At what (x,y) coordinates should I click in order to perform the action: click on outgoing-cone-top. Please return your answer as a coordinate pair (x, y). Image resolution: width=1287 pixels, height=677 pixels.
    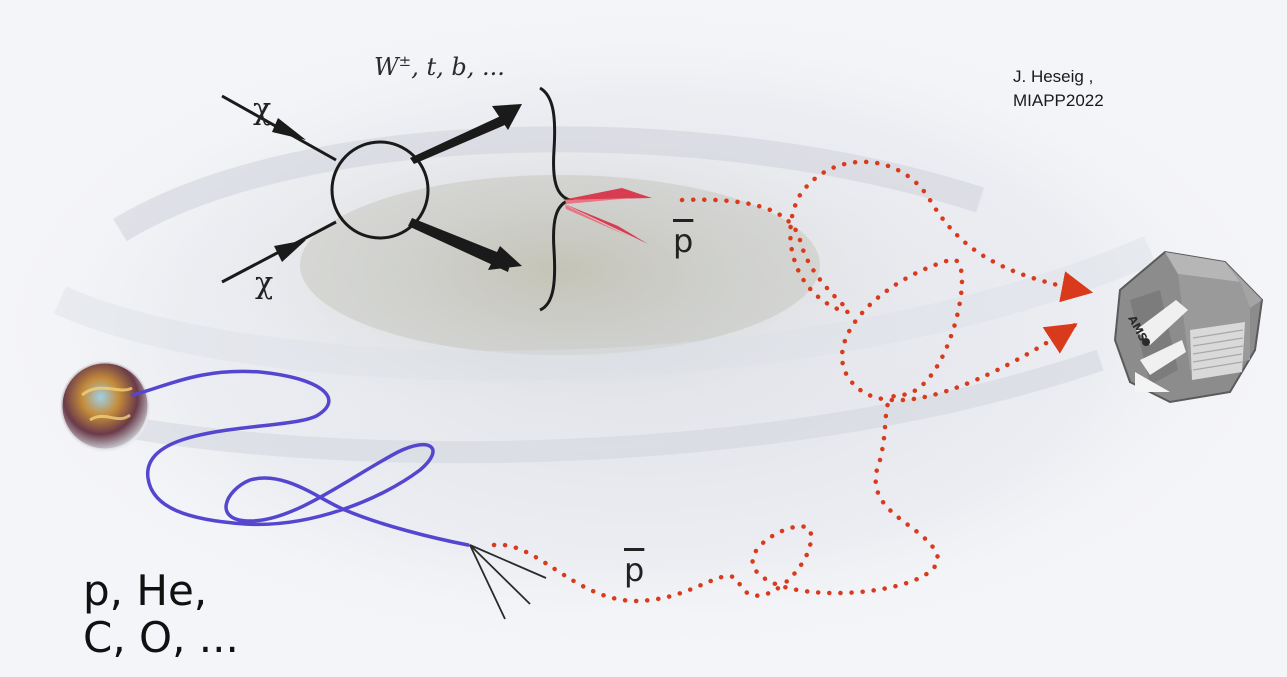
    Looking at the image, I should click on (464, 136).